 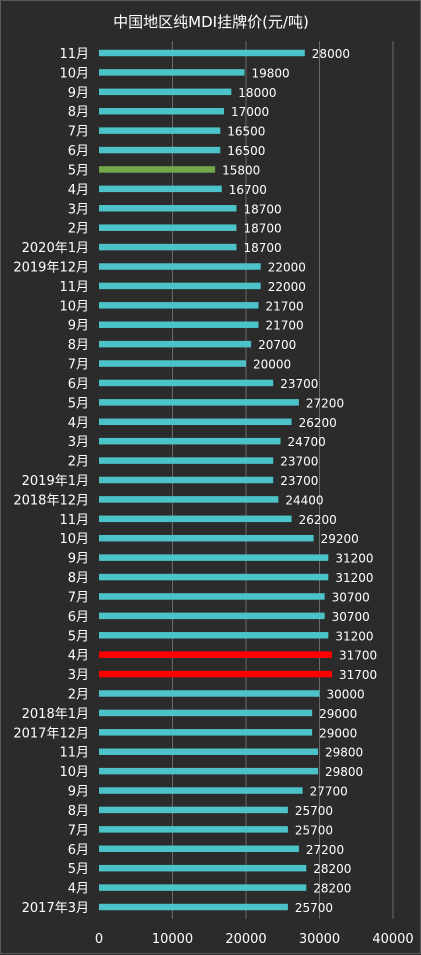 What do you see at coordinates (331, 54) in the screenshot?
I see `data-label: 28000` at bounding box center [331, 54].